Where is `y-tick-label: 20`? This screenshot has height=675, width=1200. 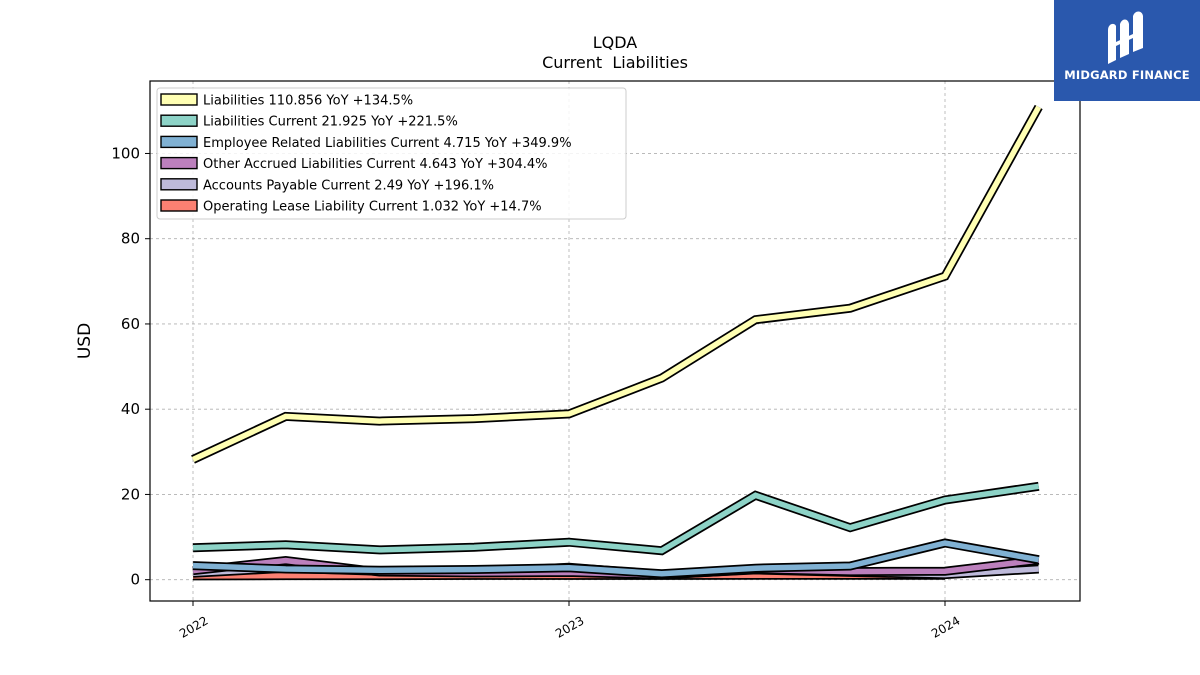
y-tick-label: 20 is located at coordinates (130, 494).